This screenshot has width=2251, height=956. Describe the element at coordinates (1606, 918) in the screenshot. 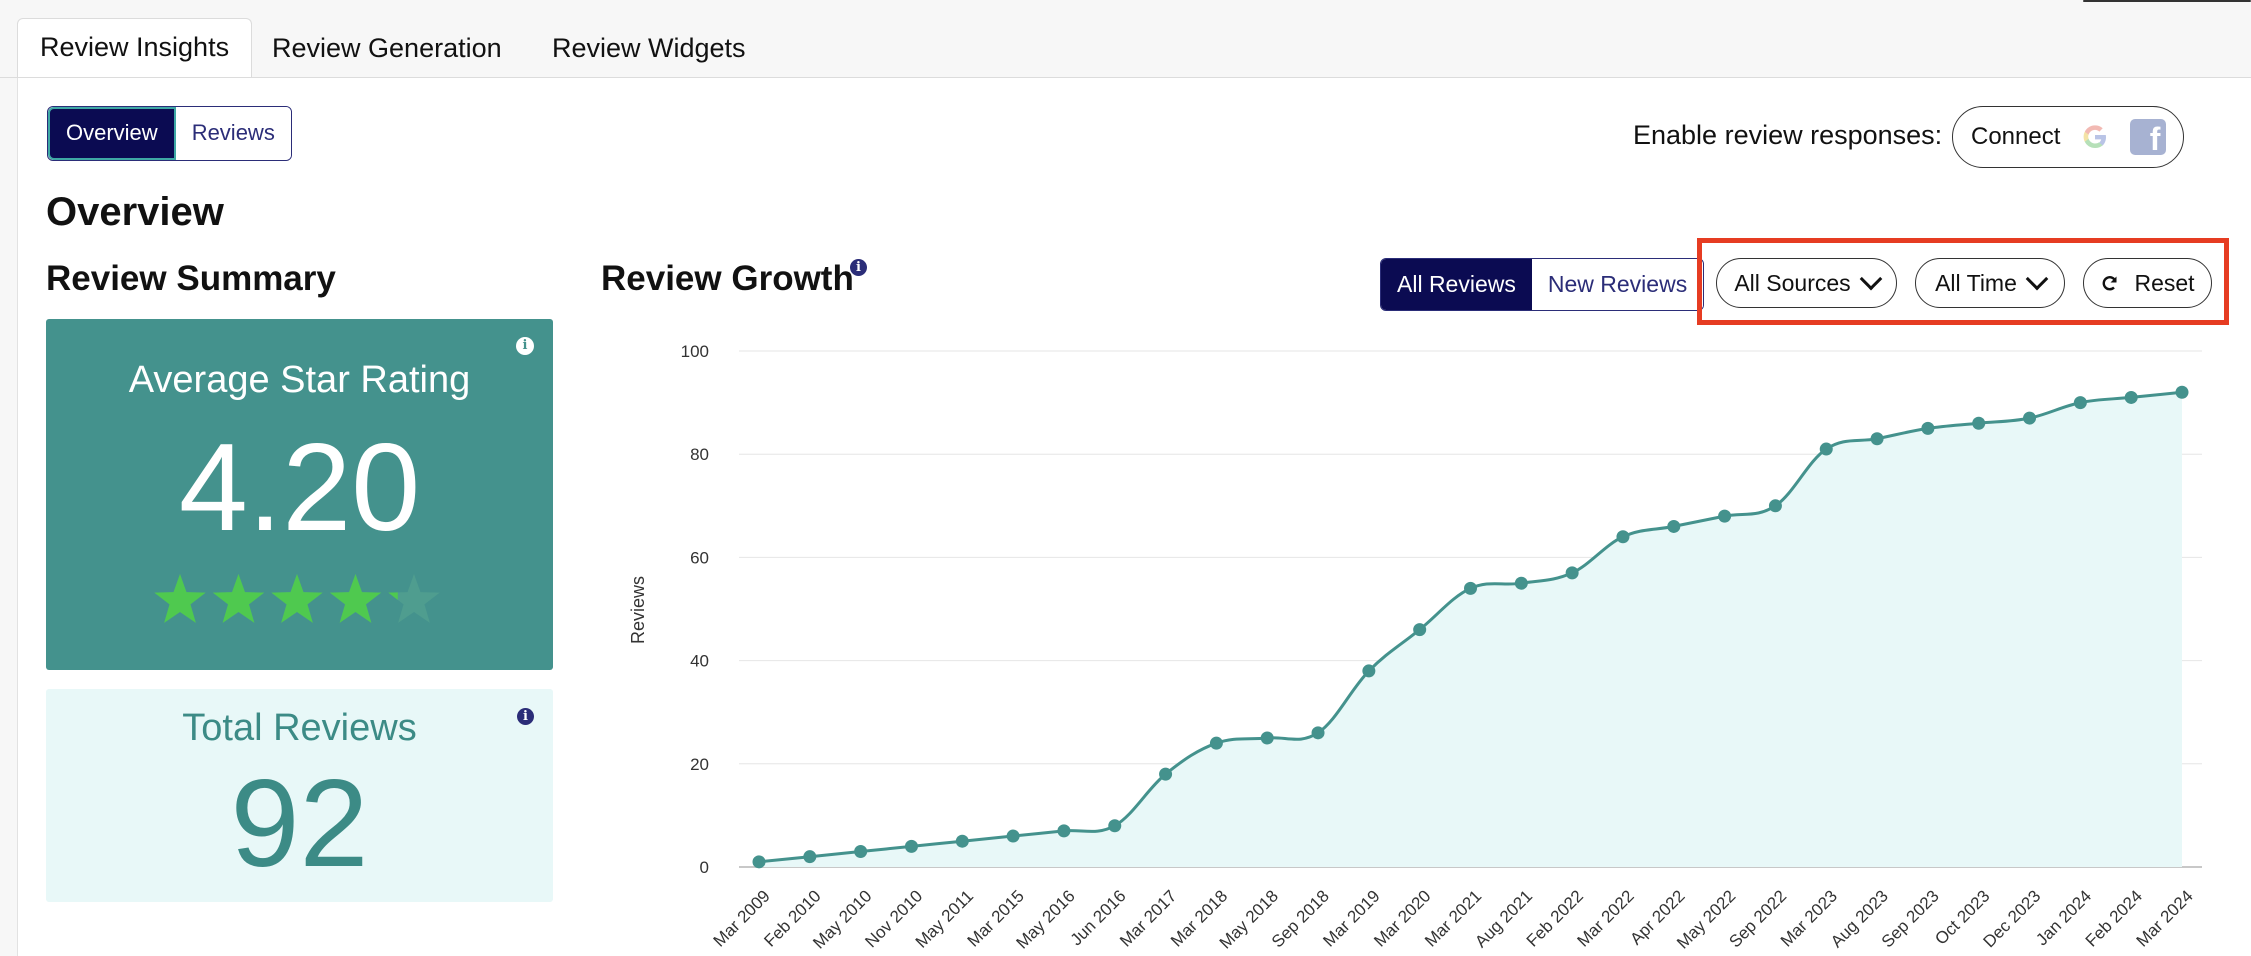

I see `x-tick-label: Mar 2022` at that location.